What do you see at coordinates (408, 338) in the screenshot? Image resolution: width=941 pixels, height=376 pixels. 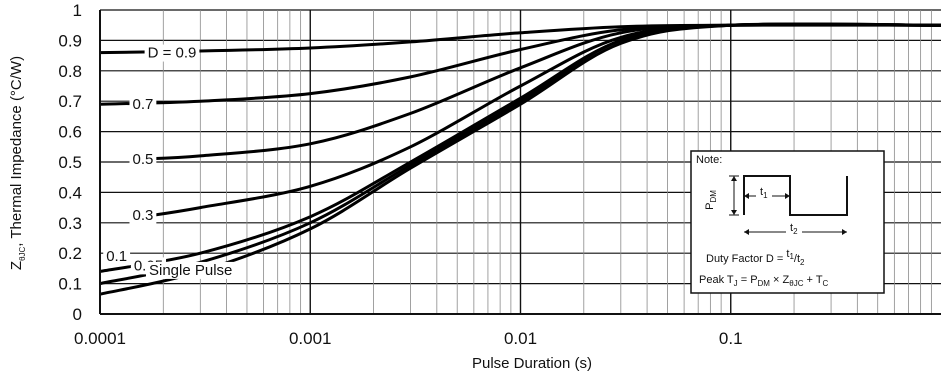 I see `x-tick-labels: 0.0001 0.001 0.01 0.1` at bounding box center [408, 338].